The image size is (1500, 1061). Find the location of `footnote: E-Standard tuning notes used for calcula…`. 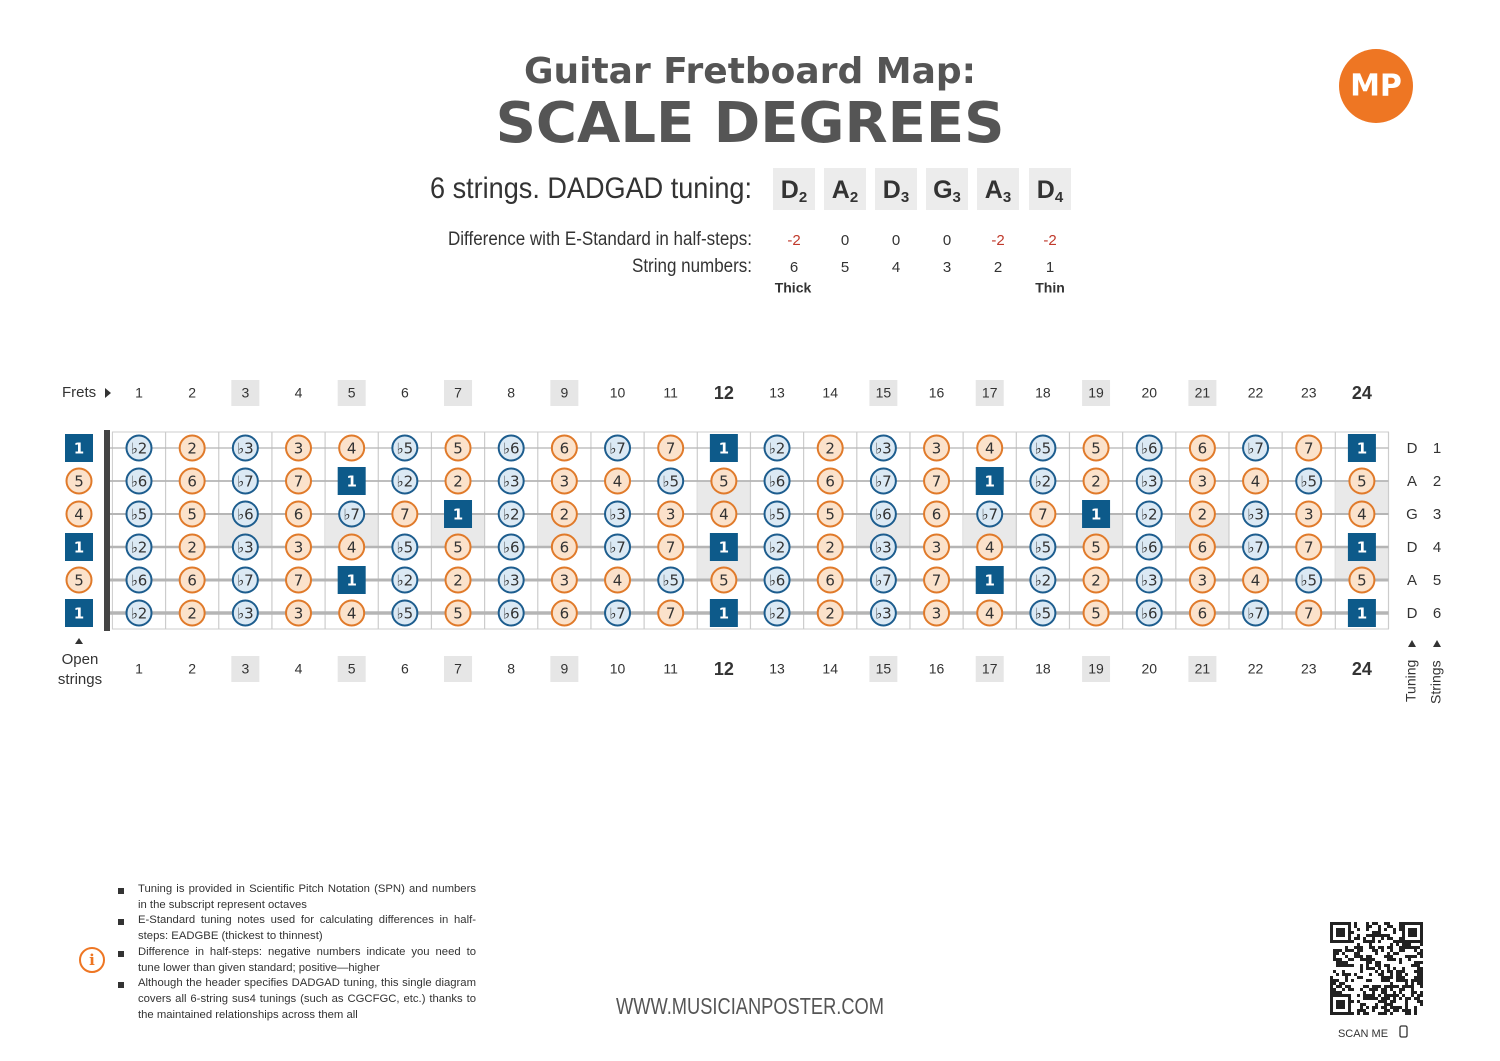

footnote: E-Standard tuning notes used for calcula… is located at coordinates (297, 928).